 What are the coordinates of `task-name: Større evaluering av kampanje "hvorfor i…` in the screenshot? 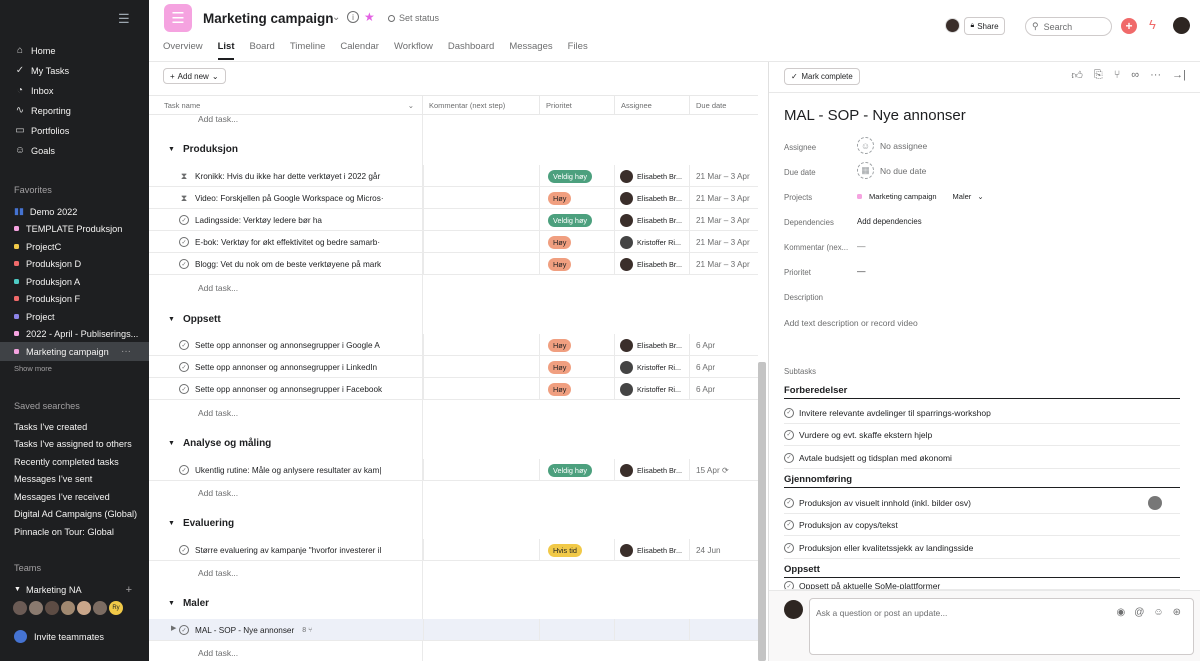 It's located at (288, 550).